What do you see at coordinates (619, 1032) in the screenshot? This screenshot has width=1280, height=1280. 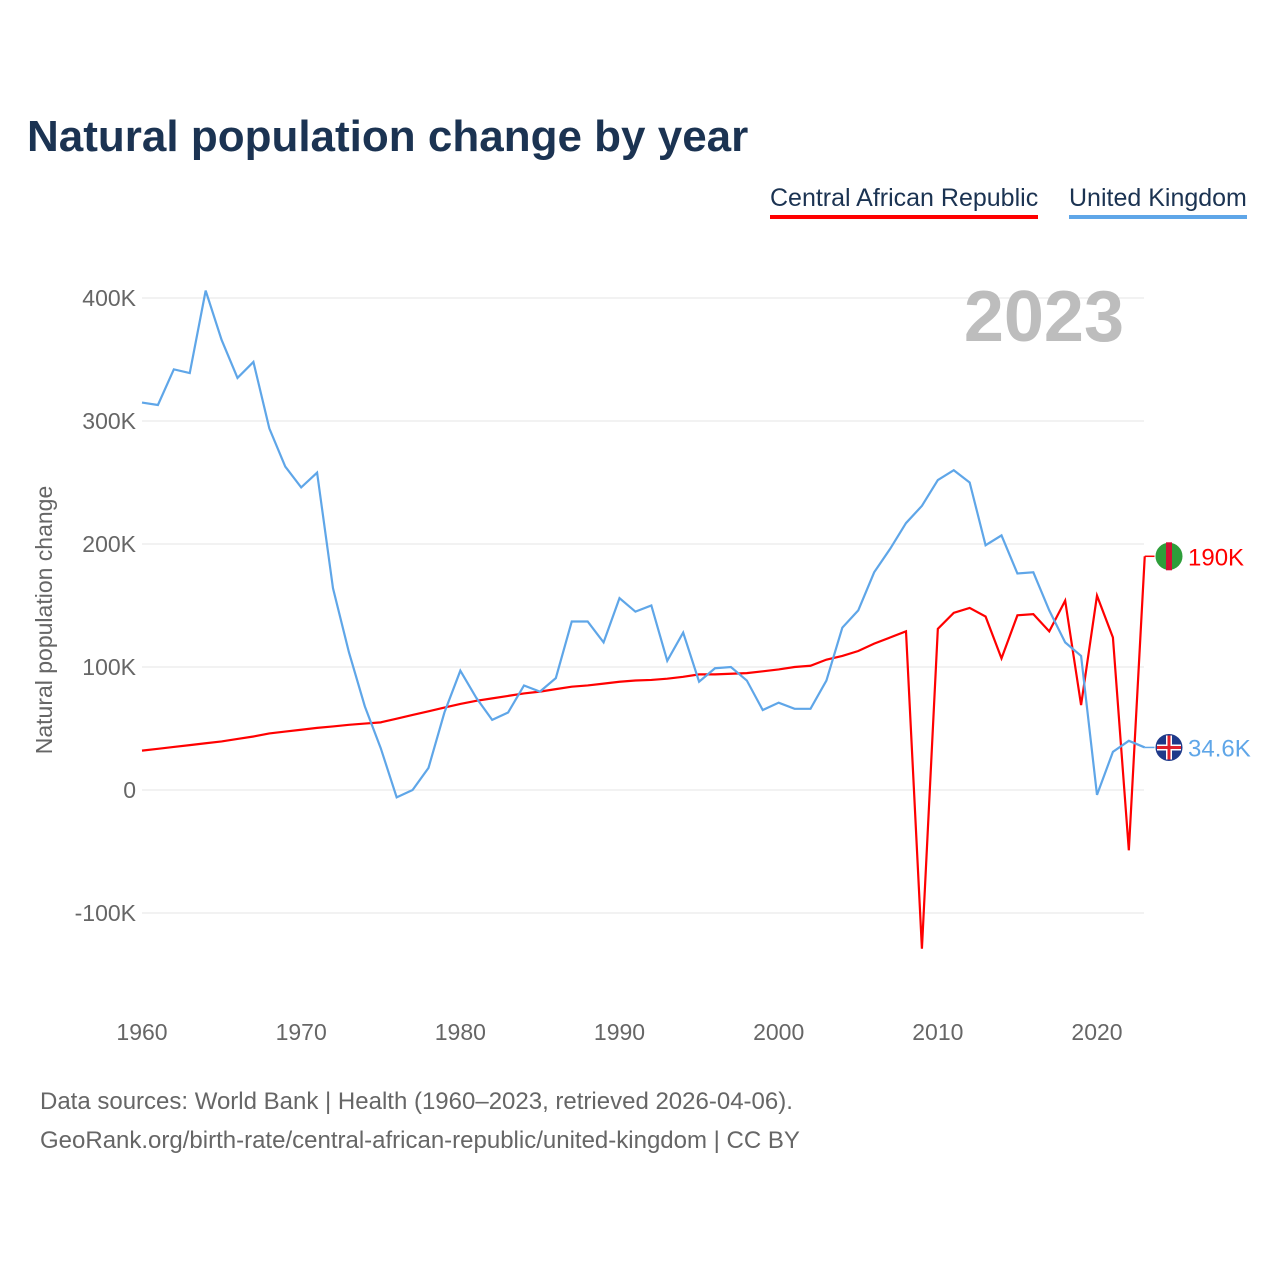 I see `x-tick-label: 1990` at bounding box center [619, 1032].